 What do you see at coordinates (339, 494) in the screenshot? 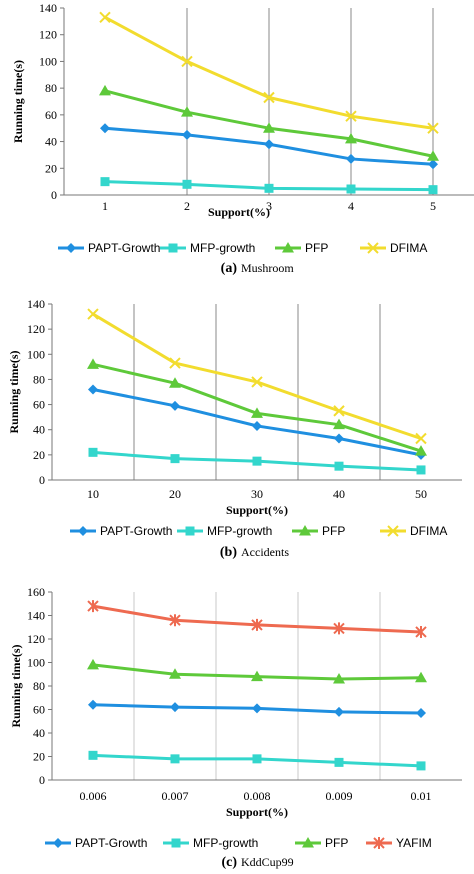
I see `x-tick-label: 40` at bounding box center [339, 494].